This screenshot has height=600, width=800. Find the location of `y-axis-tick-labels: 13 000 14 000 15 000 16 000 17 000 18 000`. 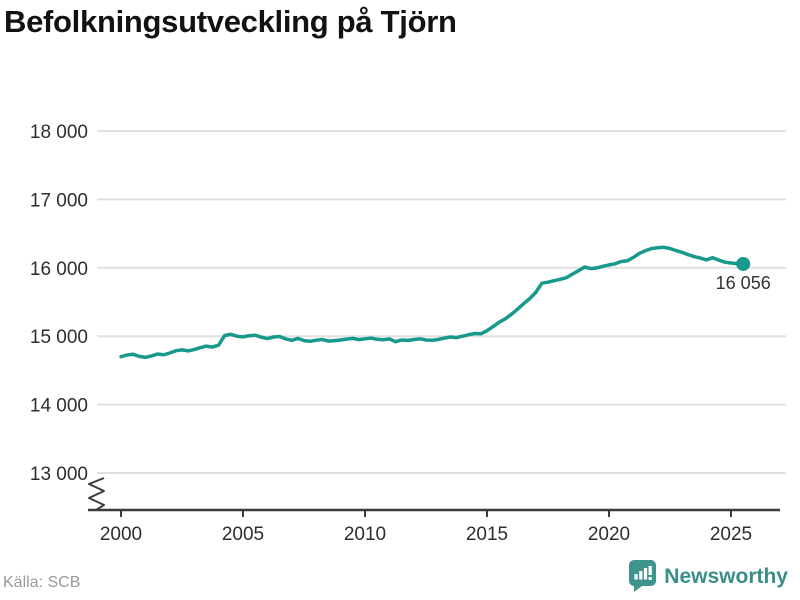

y-axis-tick-labels: 13 000 14 000 15 000 16 000 17 000 18 000 is located at coordinates (59, 303).